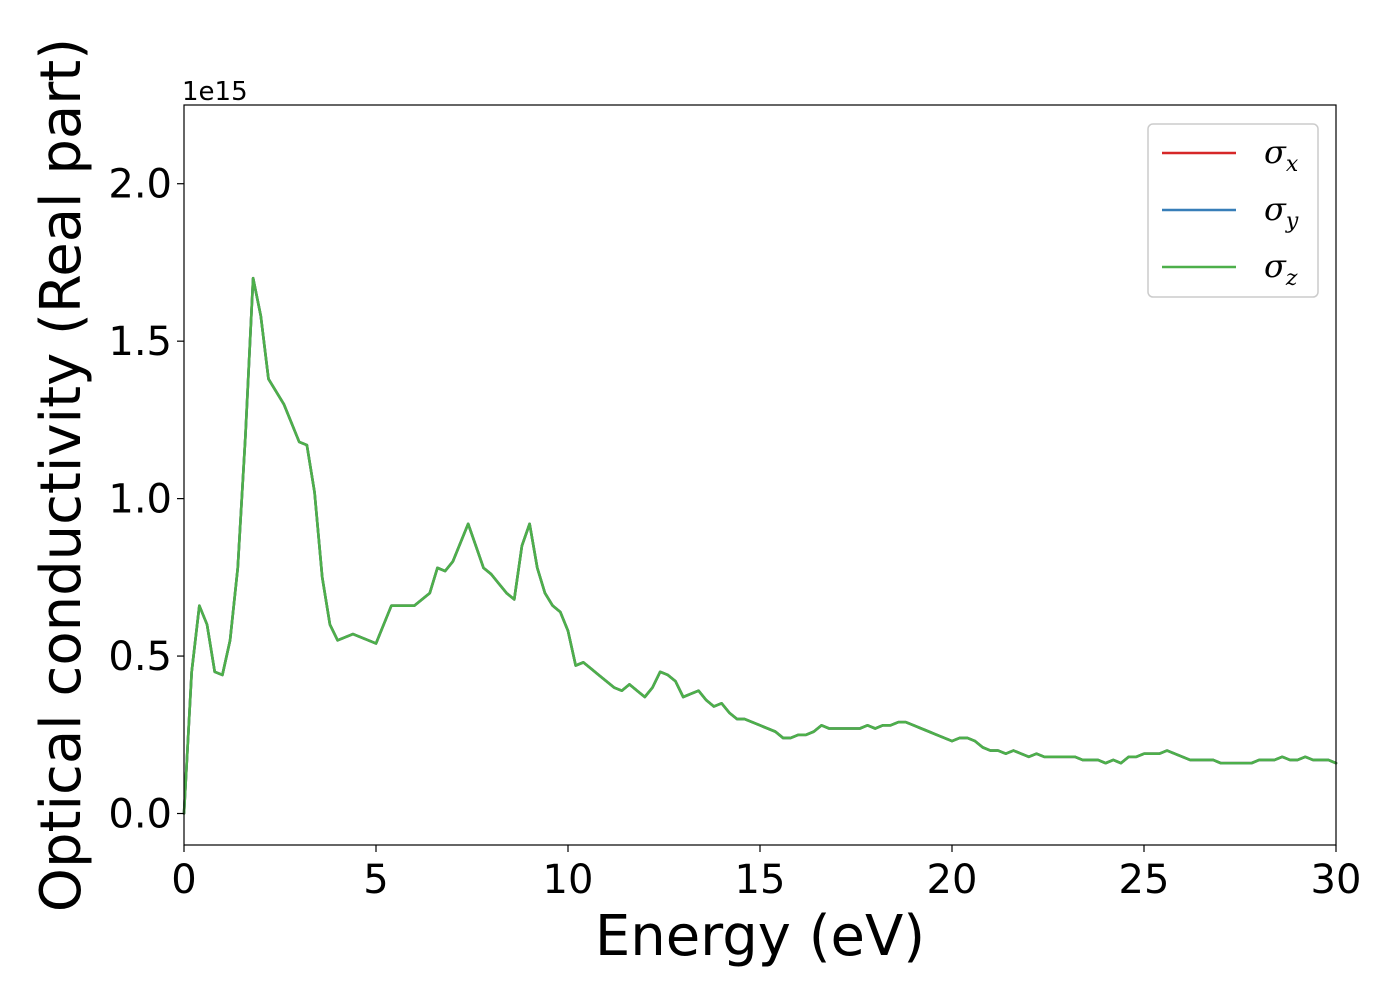 This screenshot has width=1400, height=1000. What do you see at coordinates (140, 342) in the screenshot?
I see `y-tick-label: 1.5` at bounding box center [140, 342].